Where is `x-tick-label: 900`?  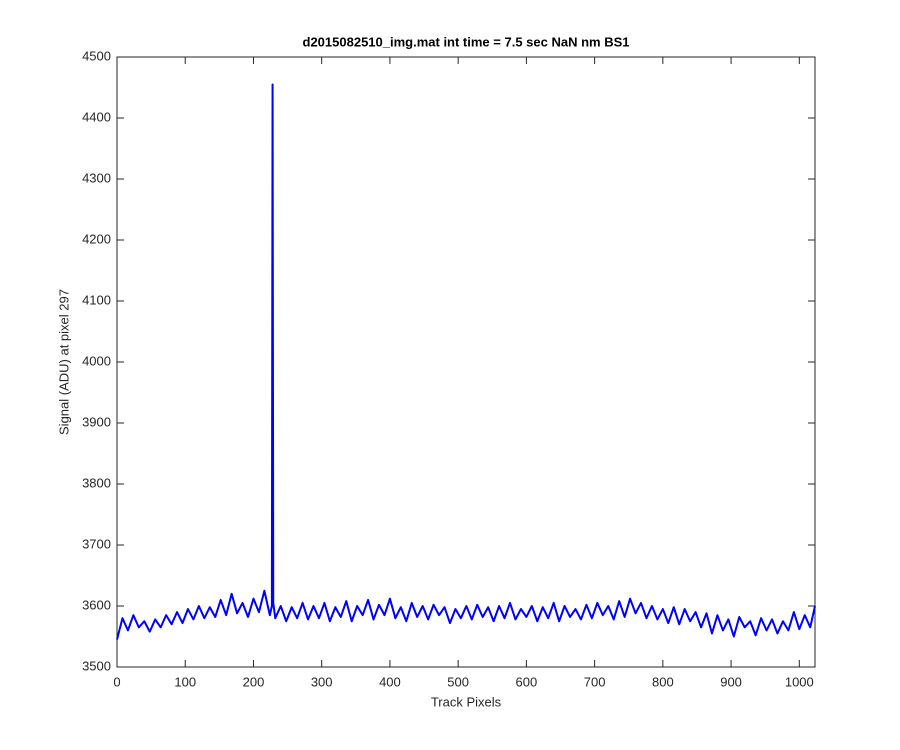 x-tick-label: 900 is located at coordinates (731, 681).